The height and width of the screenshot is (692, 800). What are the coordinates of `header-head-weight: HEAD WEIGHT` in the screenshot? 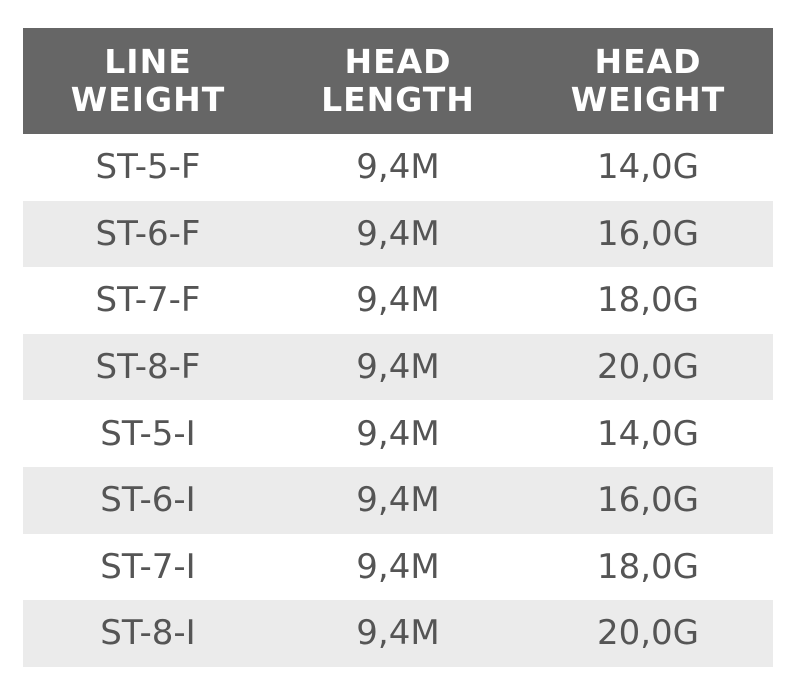 It's located at (648, 81).